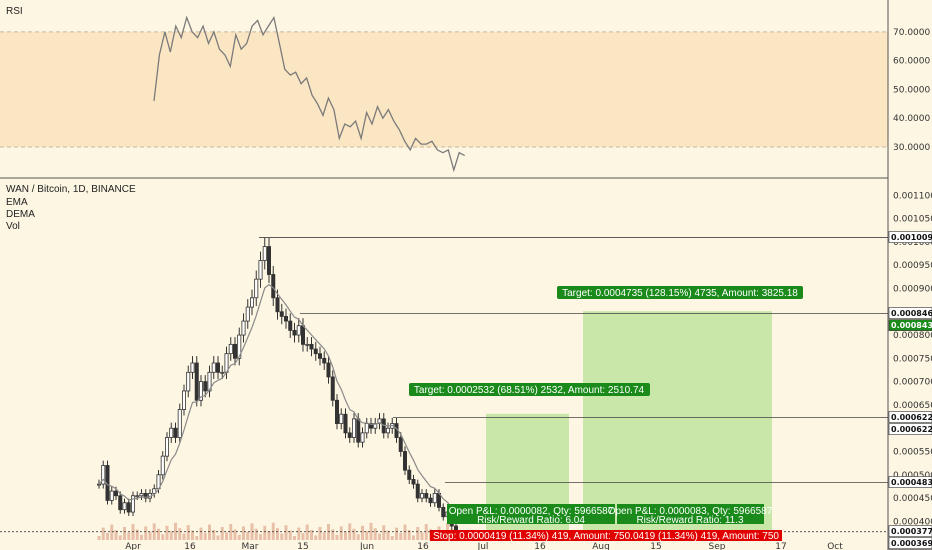 The image size is (932, 550). I want to click on time-tick-label: Jul, so click(483, 546).